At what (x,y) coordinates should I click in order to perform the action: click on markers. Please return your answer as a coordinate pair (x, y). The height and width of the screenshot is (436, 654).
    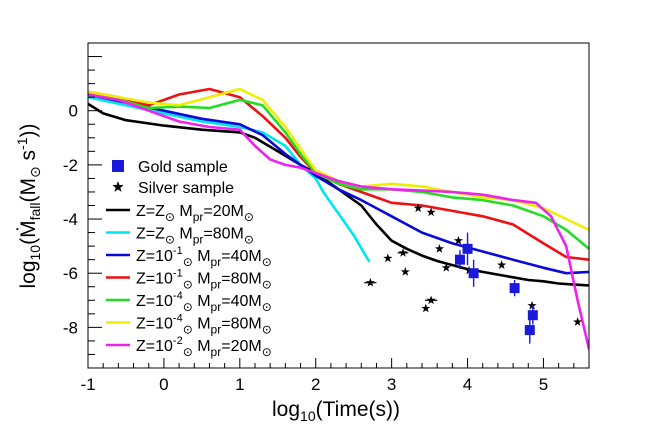
    Looking at the image, I should click on (473, 273).